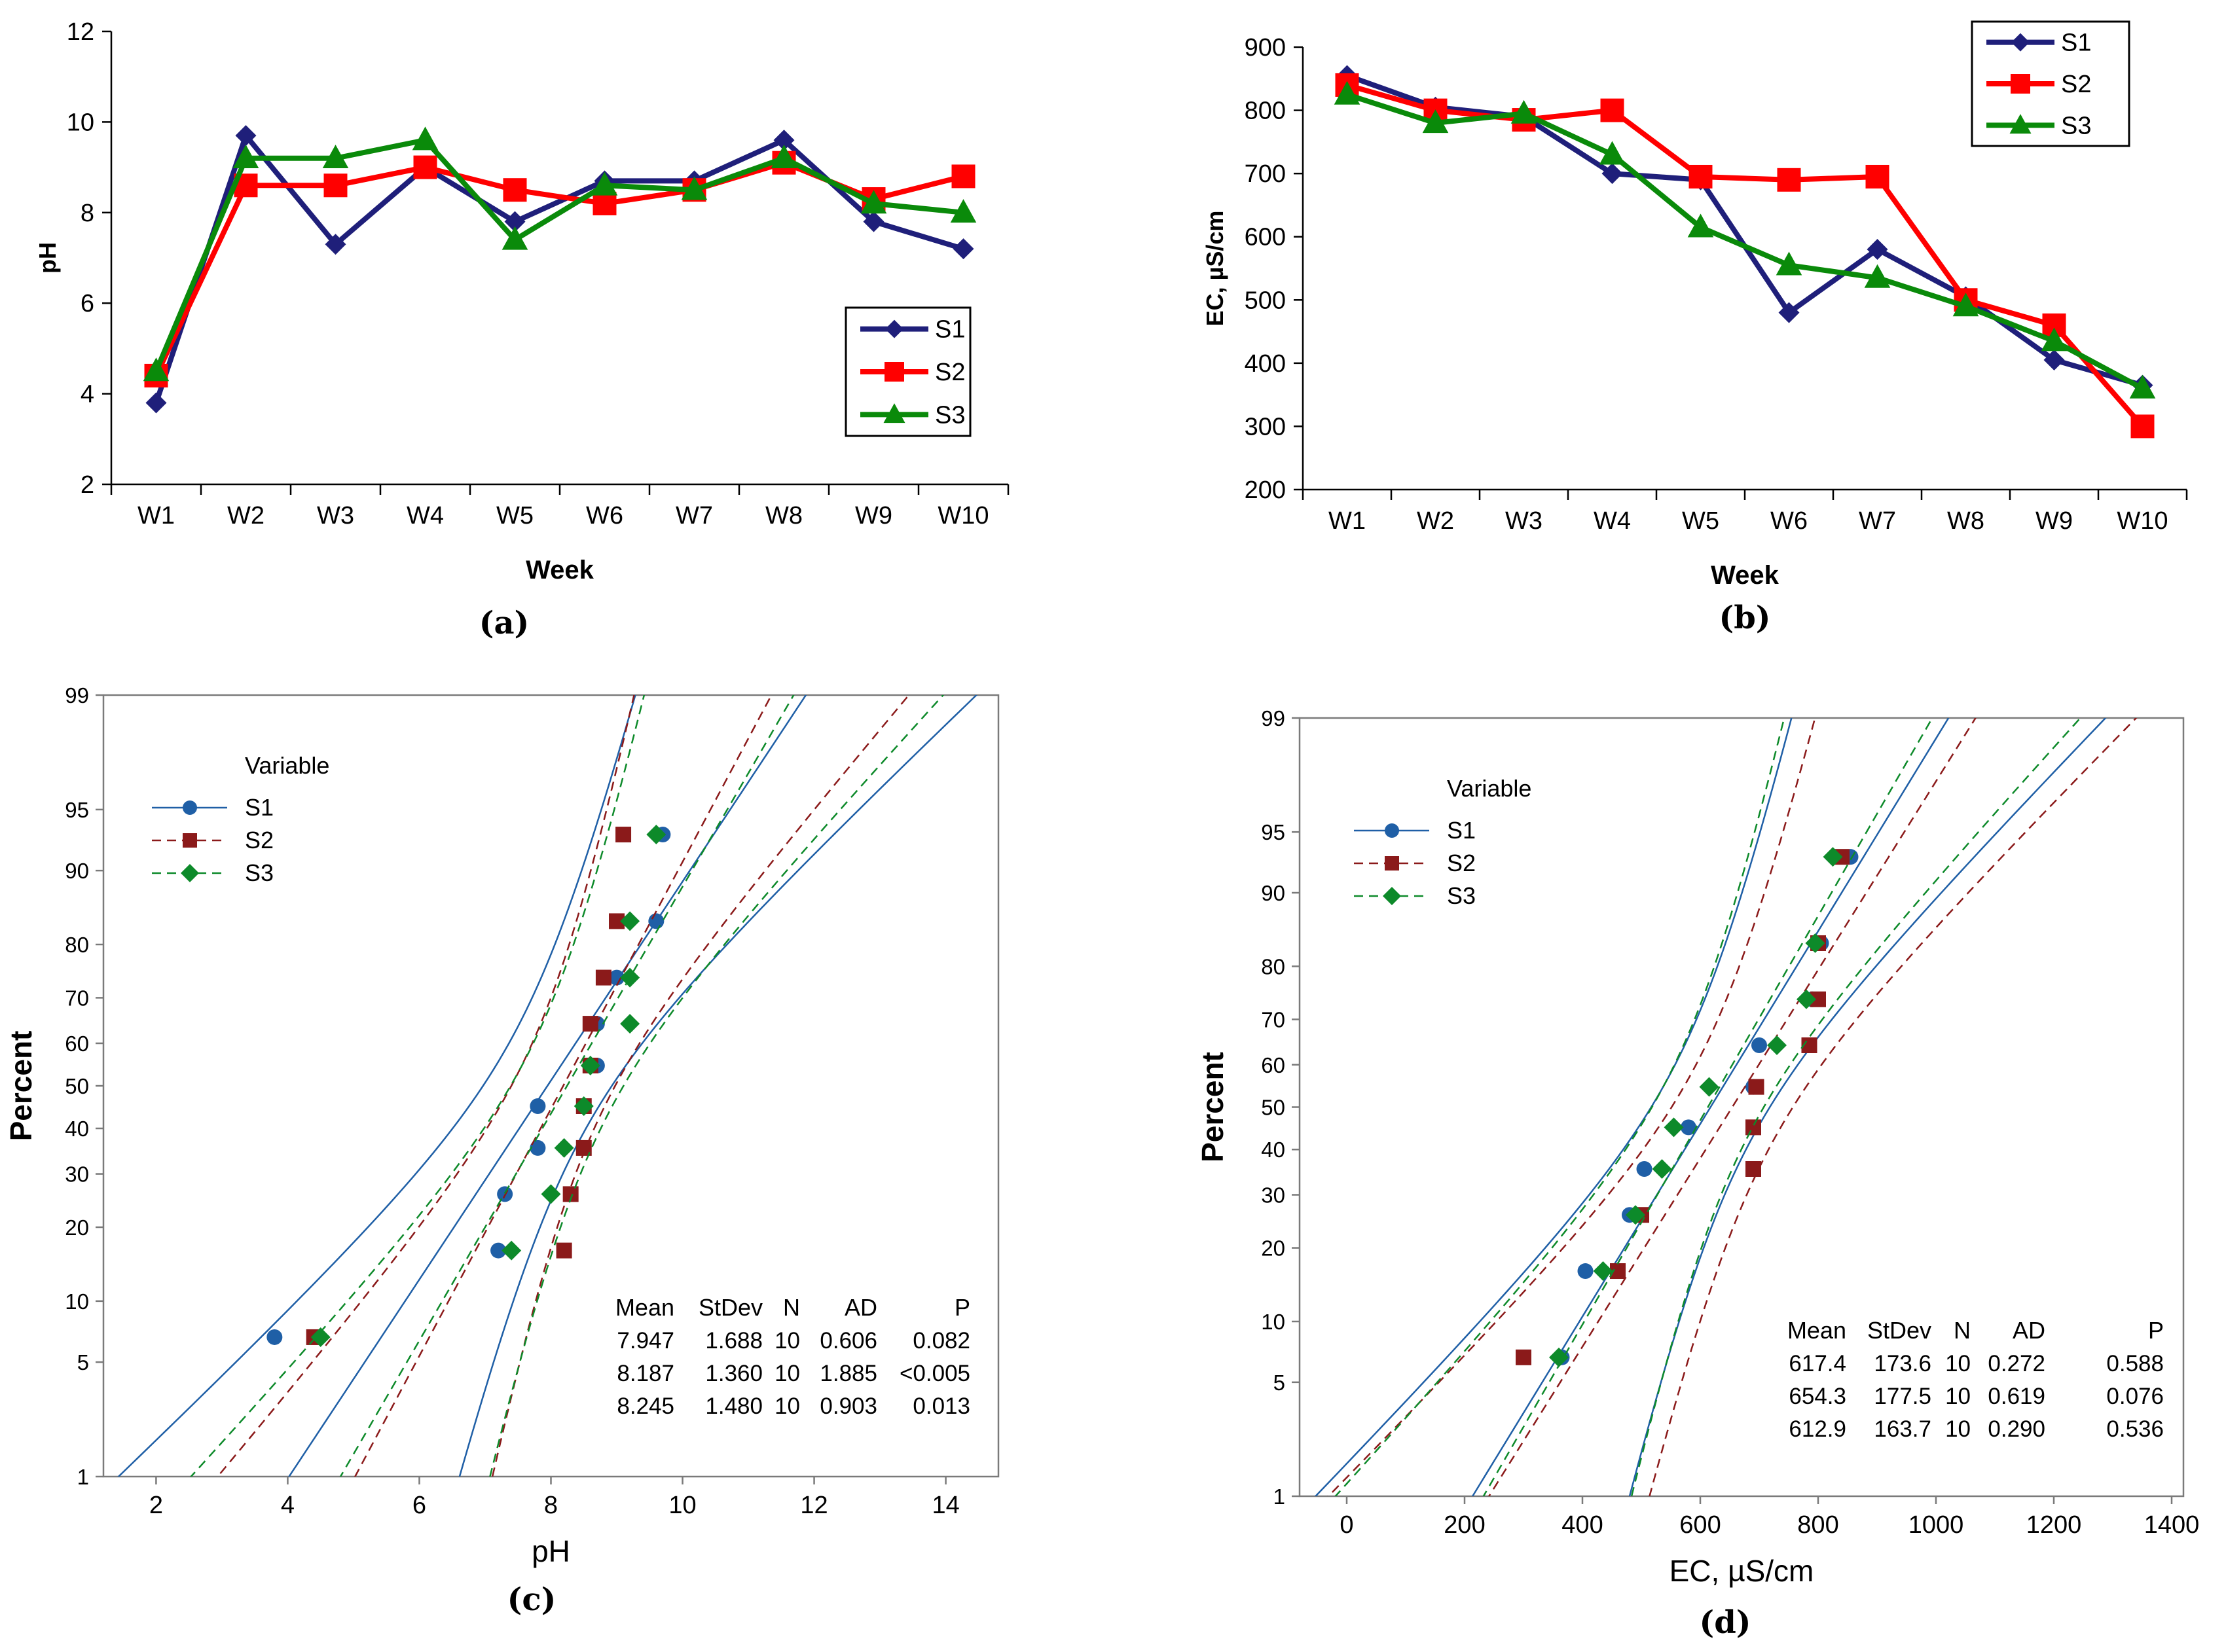  What do you see at coordinates (2142, 521) in the screenshot?
I see `chart-b-x-tick-label: W10` at bounding box center [2142, 521].